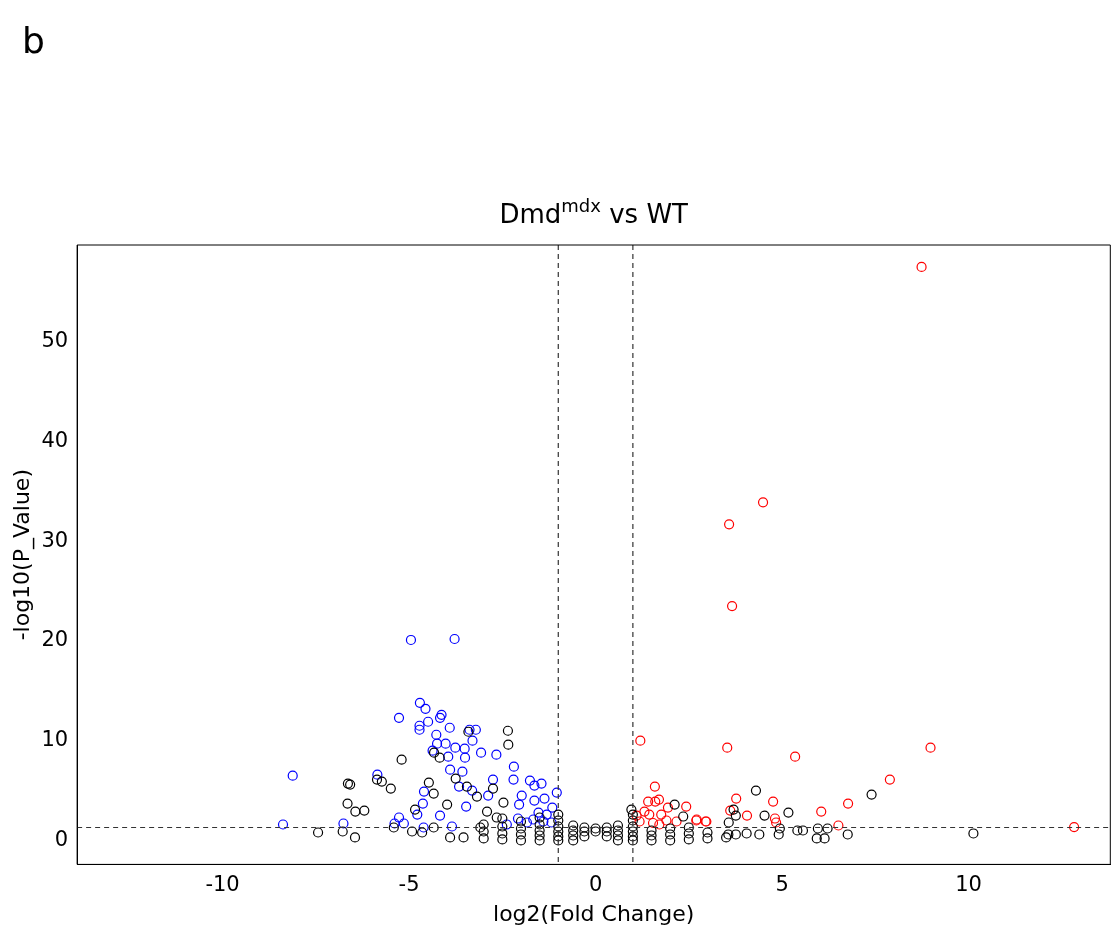 Image resolution: width=1119 pixels, height=933 pixels. Describe the element at coordinates (61, 838) in the screenshot. I see `y-tick-label: 0` at that location.